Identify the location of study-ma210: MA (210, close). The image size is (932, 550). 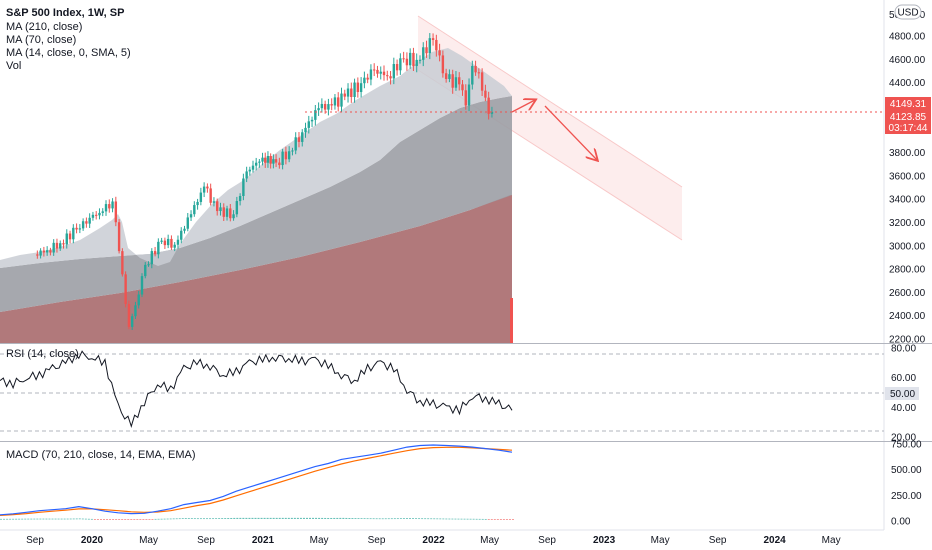
(44, 27).